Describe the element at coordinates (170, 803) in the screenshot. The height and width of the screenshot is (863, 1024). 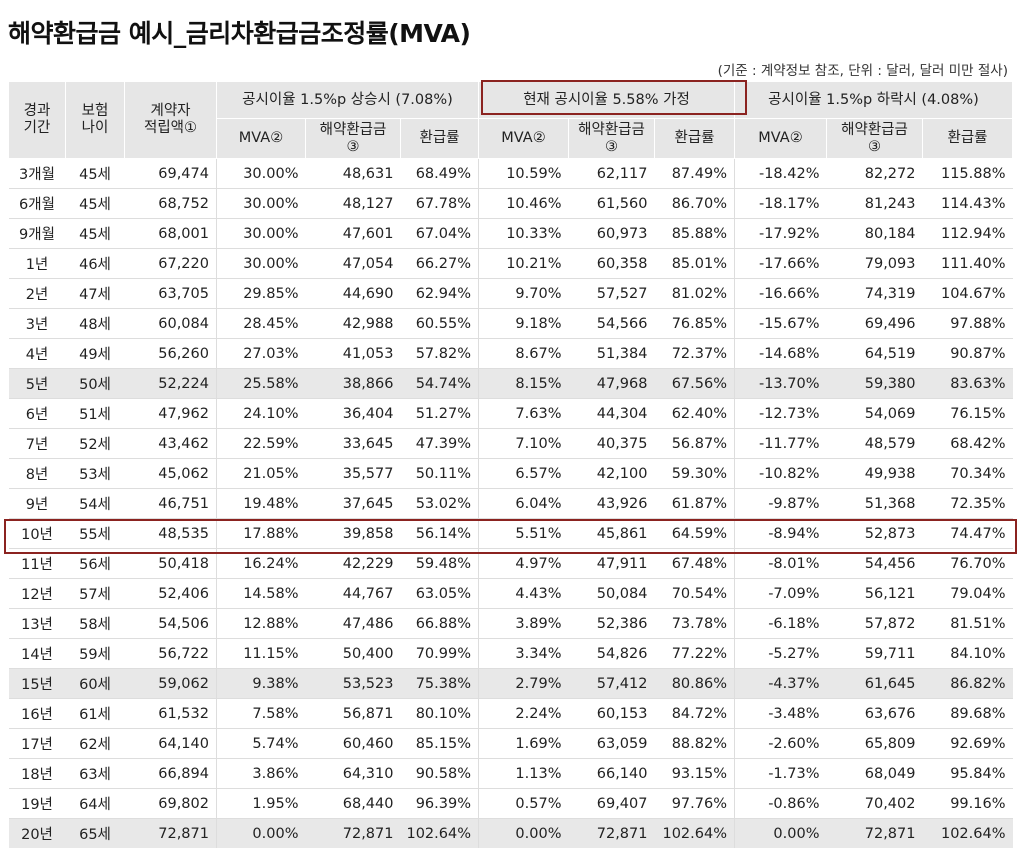
I see `cell-reserve: 69,802` at that location.